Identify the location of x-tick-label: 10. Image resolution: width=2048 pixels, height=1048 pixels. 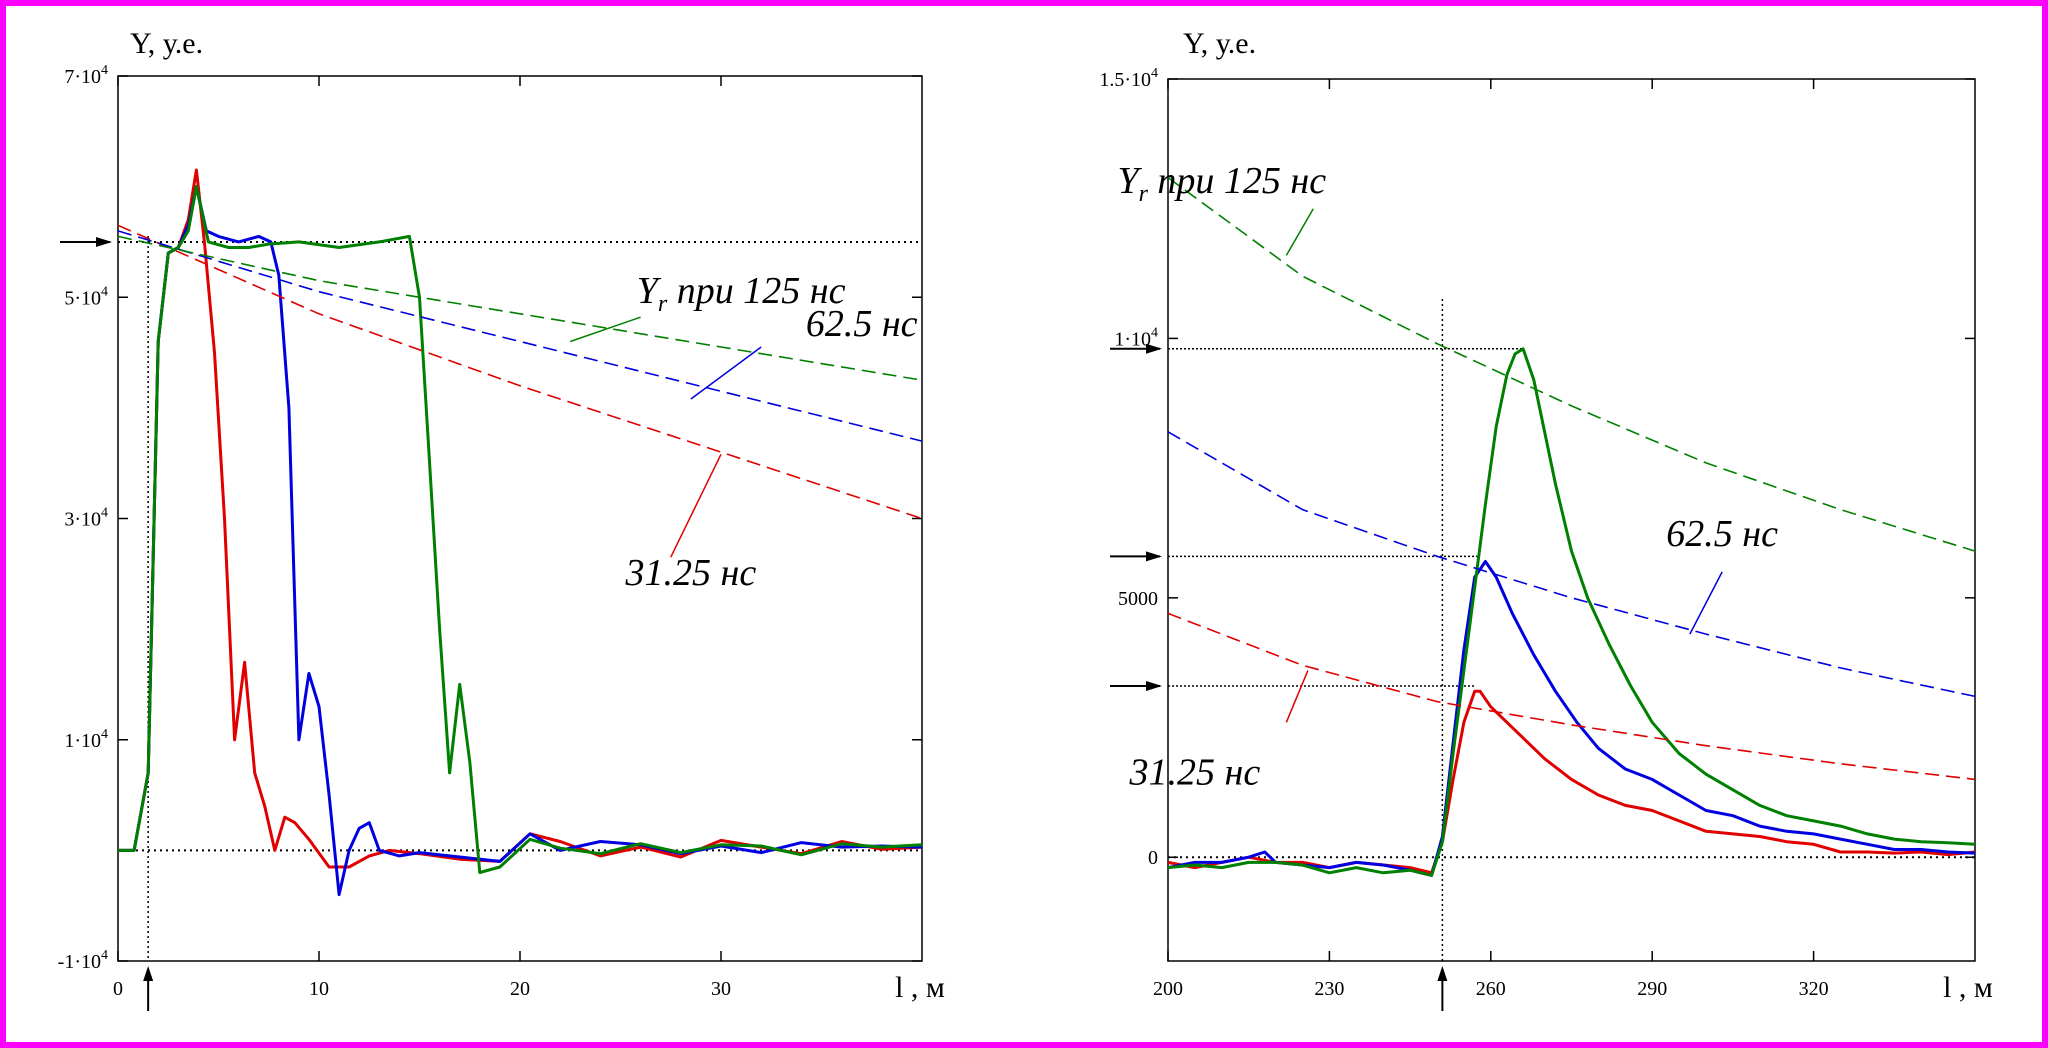
(319, 989).